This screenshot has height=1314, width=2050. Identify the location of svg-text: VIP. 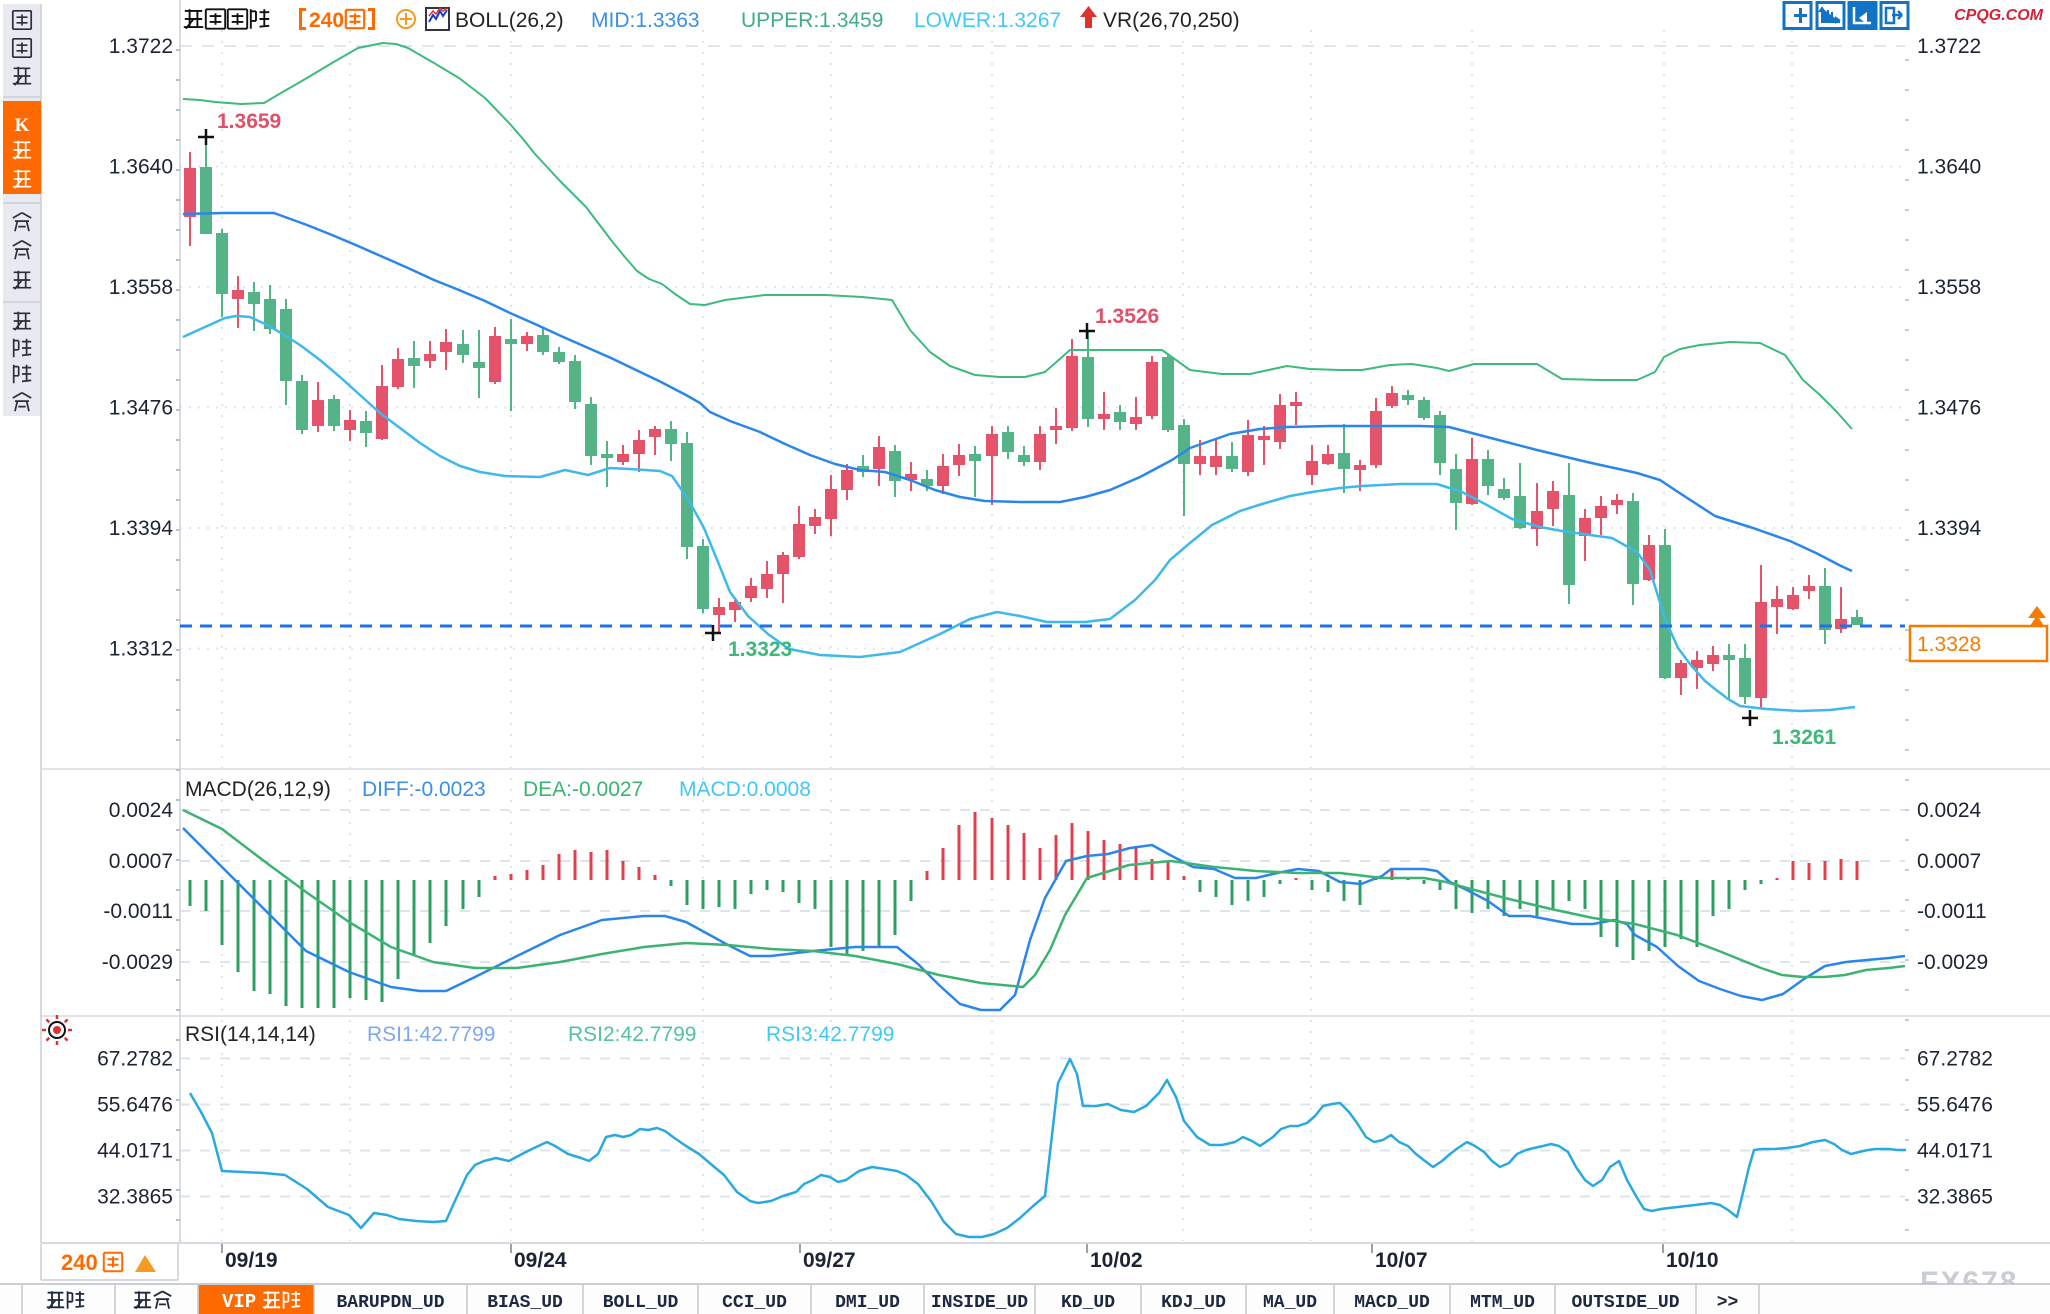
(239, 1302).